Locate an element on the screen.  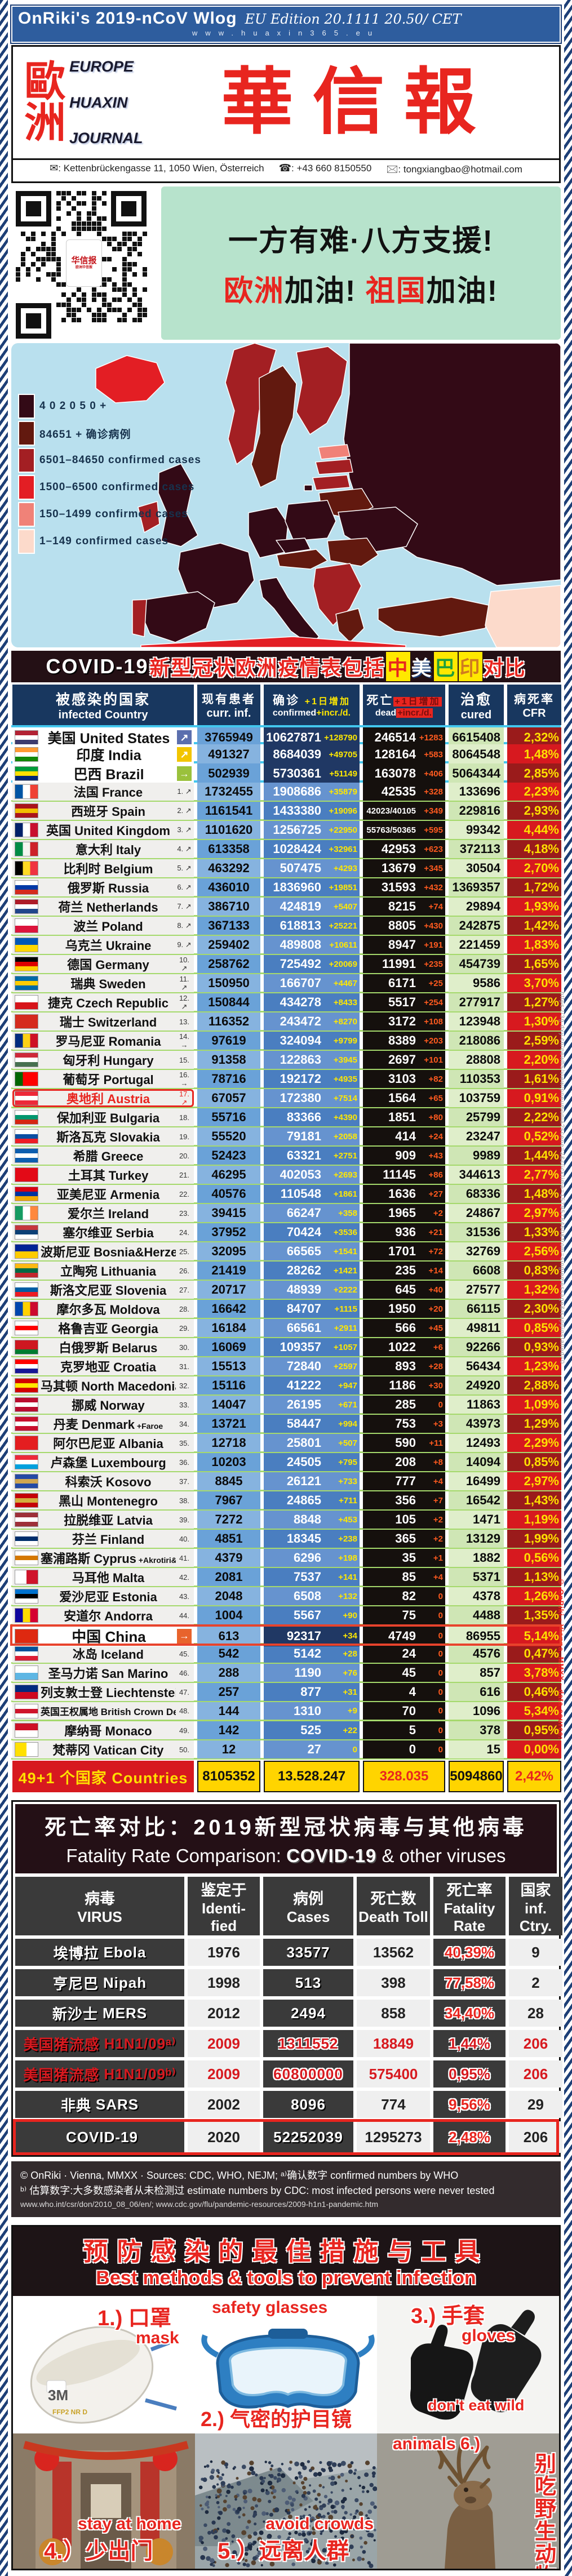
dead-cell: 75 0 is located at coordinates (404, 1615).